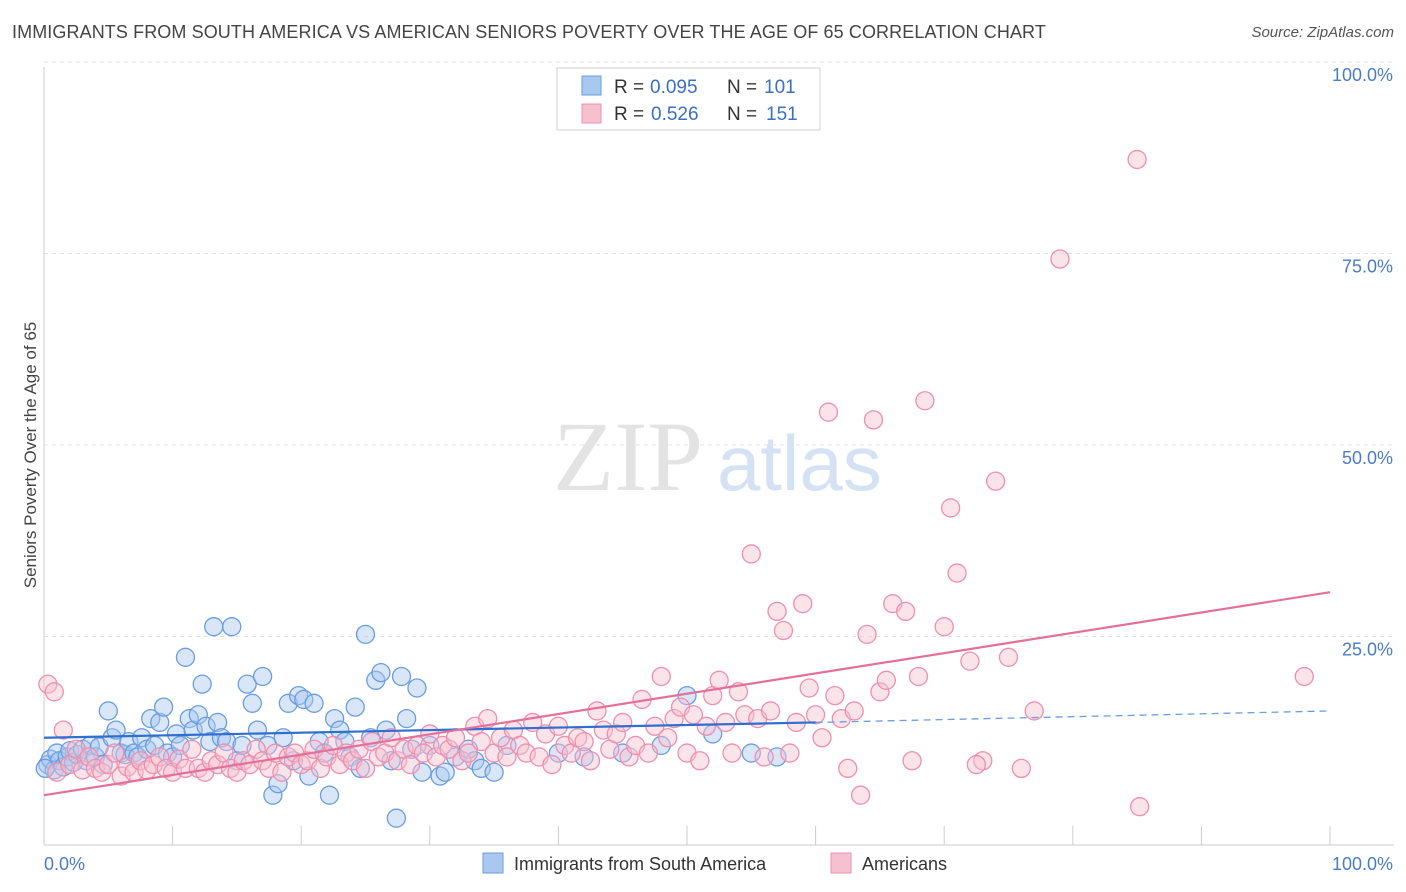 This screenshot has width=1406, height=892. I want to click on watermark: ZIP atlas, so click(717, 456).